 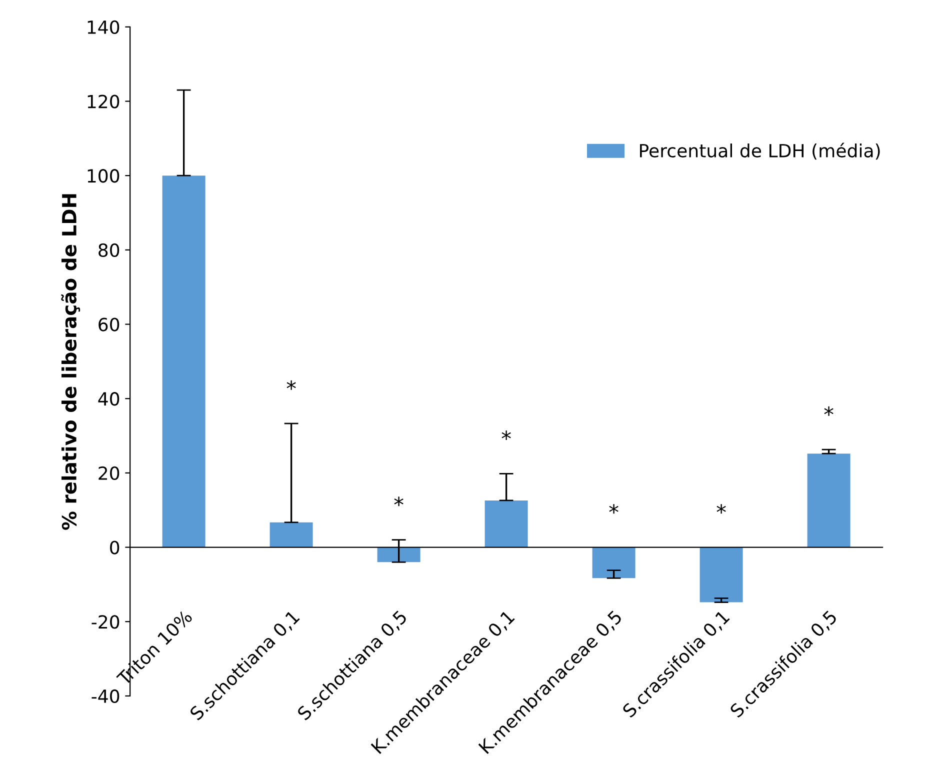 What do you see at coordinates (104, 27) in the screenshot?
I see `y-tick-label: 140` at bounding box center [104, 27].